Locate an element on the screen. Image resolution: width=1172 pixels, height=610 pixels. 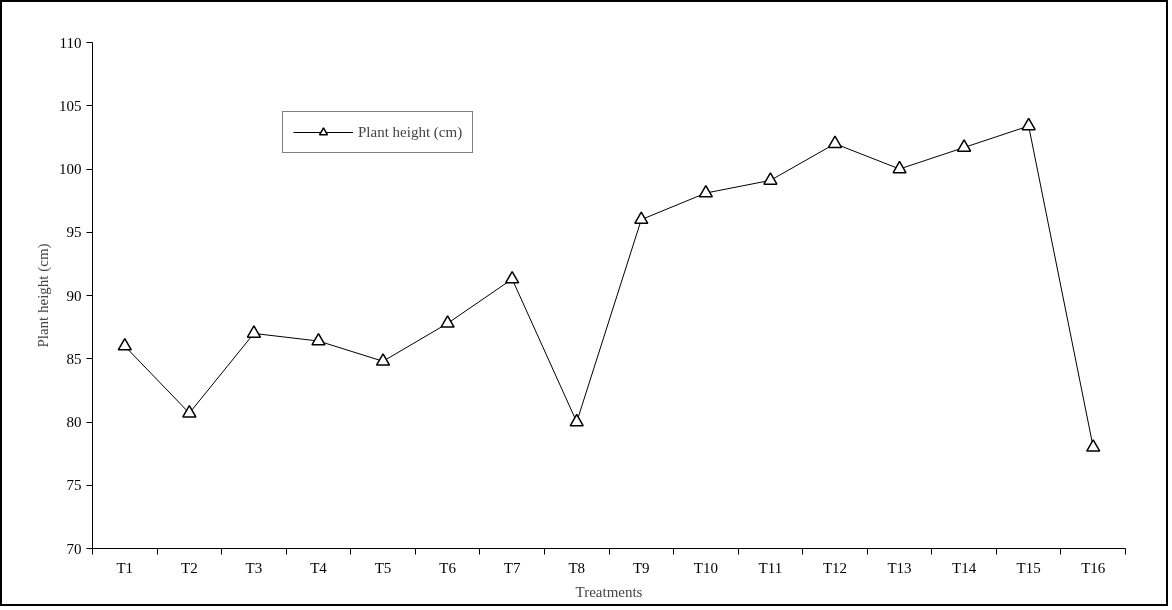
x-tick-label: T6 is located at coordinates (448, 567).